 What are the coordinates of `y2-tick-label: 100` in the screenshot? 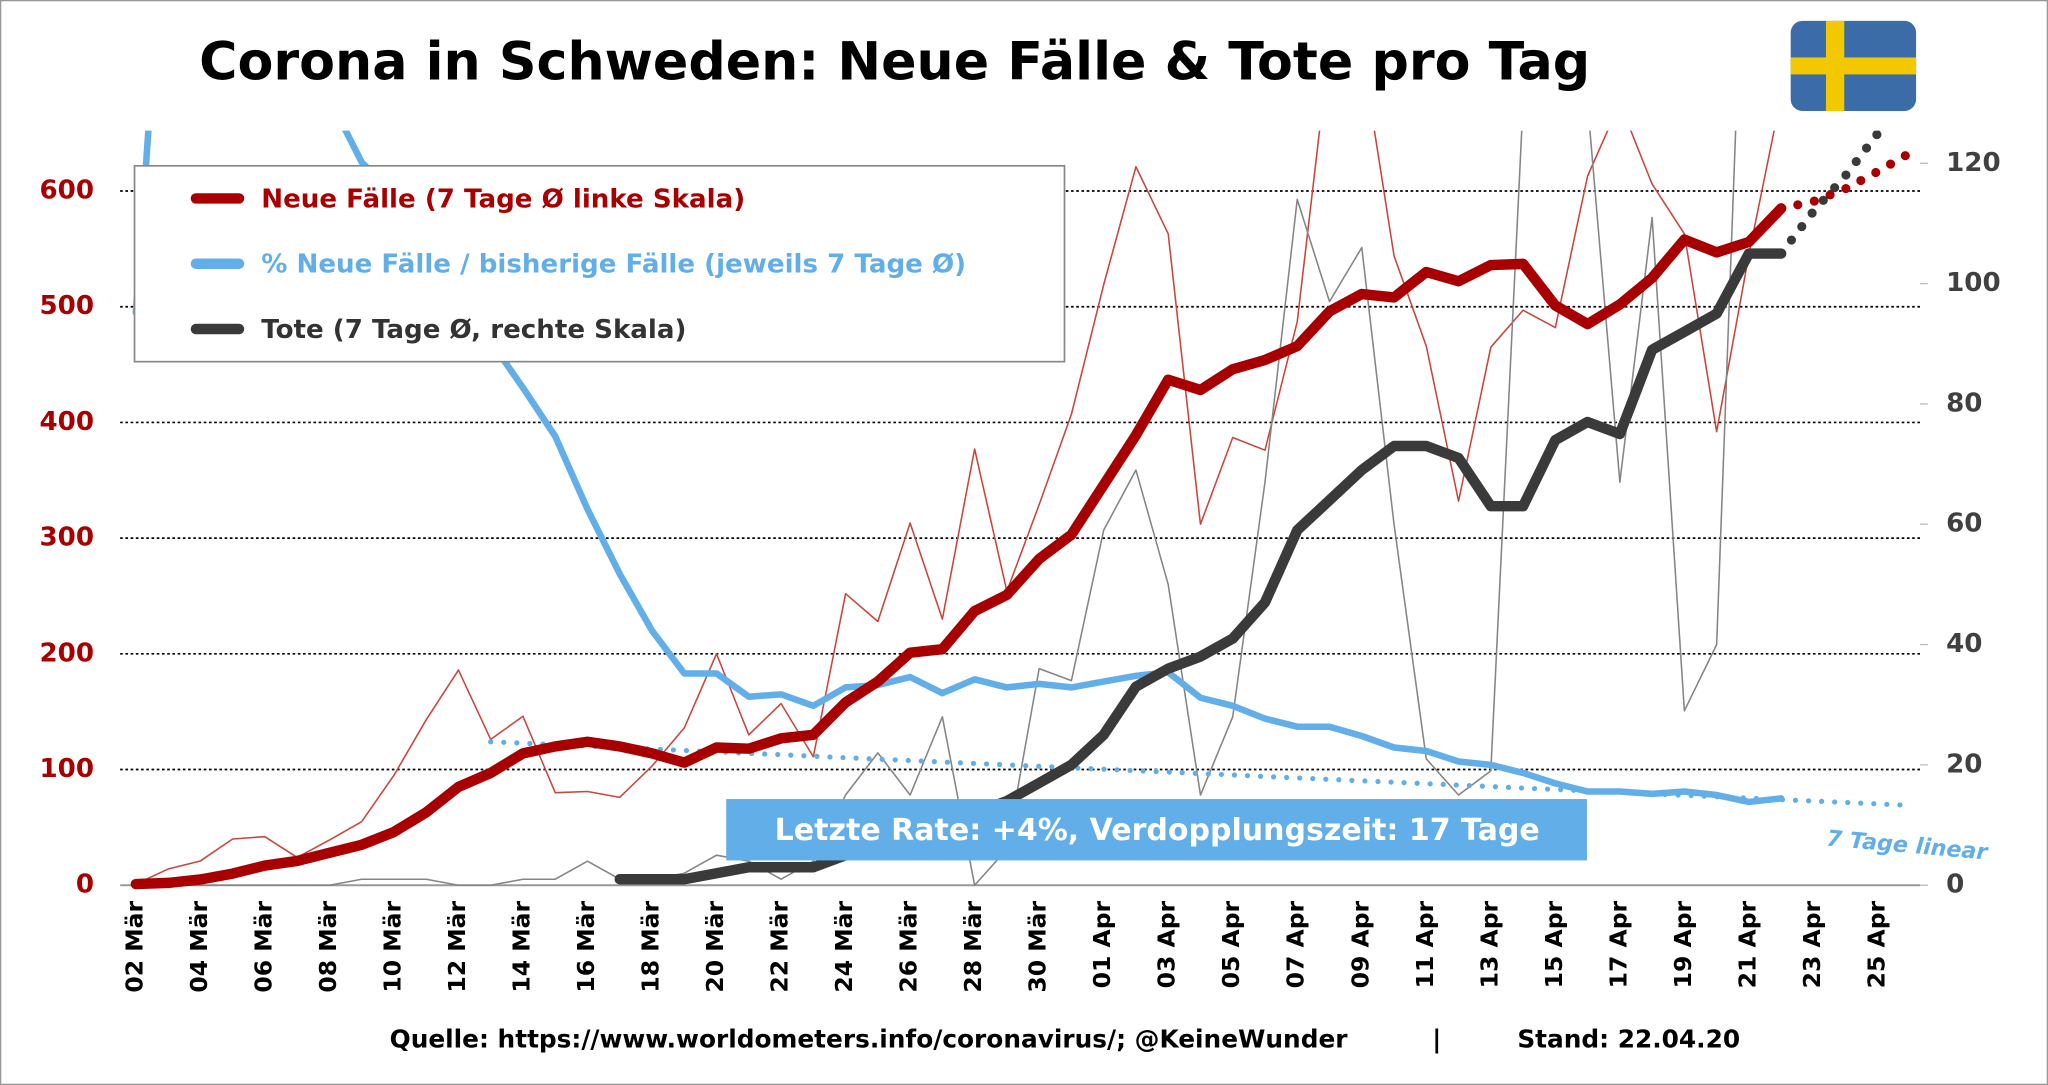 It's located at (1973, 283).